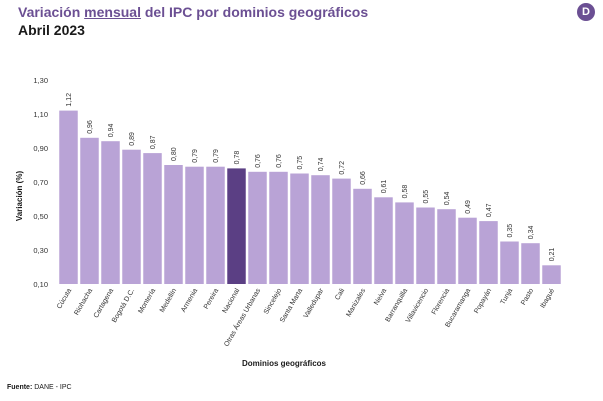 This screenshot has height=401, width=603. I want to click on category-label: Valledupar, so click(314, 303).